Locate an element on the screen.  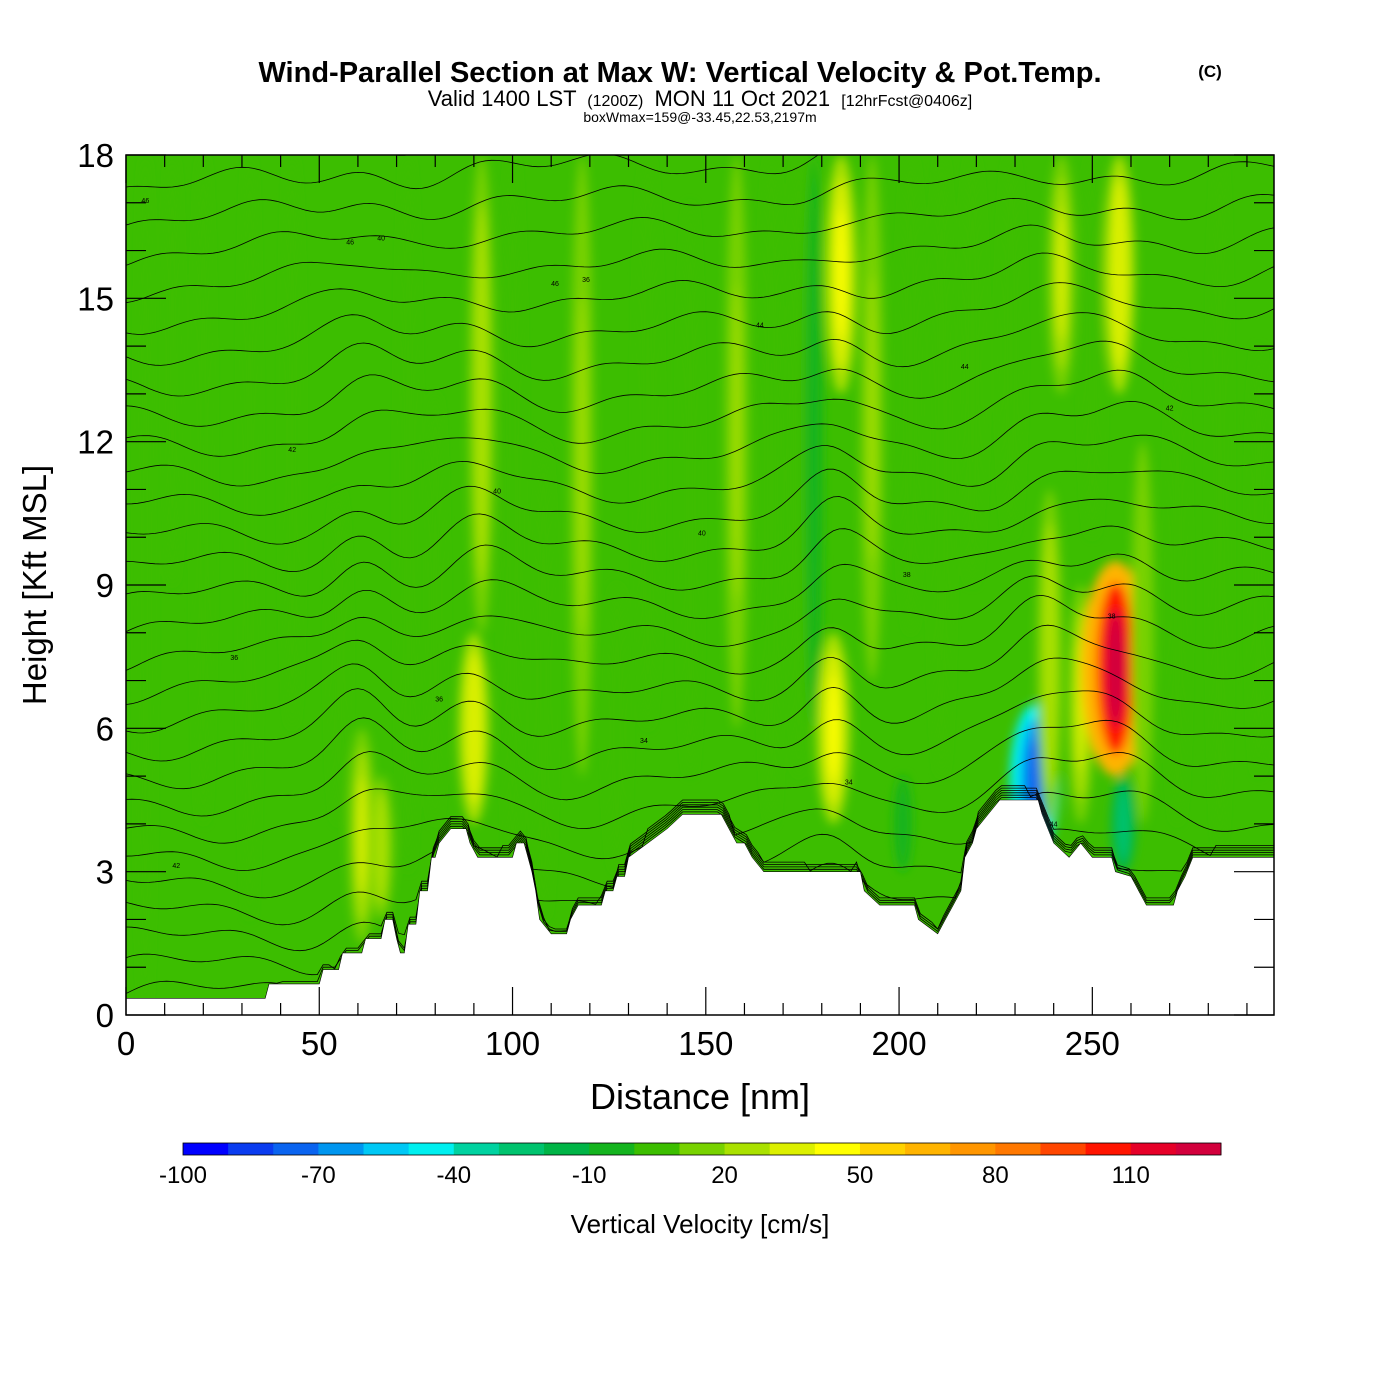
colorbar-tick-label: -100 is located at coordinates (183, 1175).